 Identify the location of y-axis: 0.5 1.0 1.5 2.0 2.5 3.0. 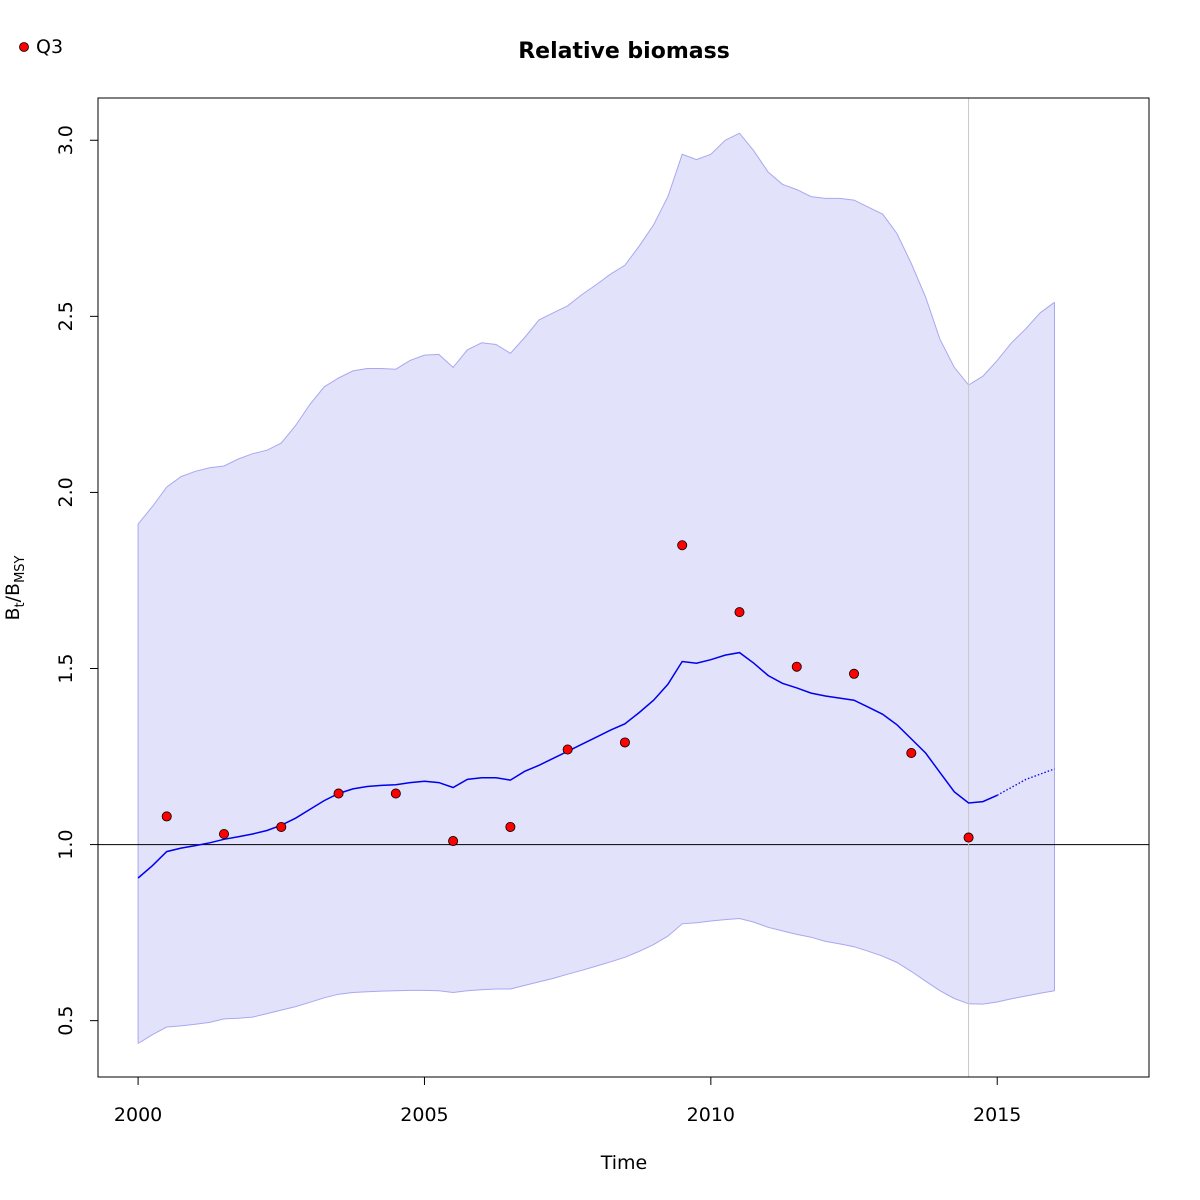
(77, 580).